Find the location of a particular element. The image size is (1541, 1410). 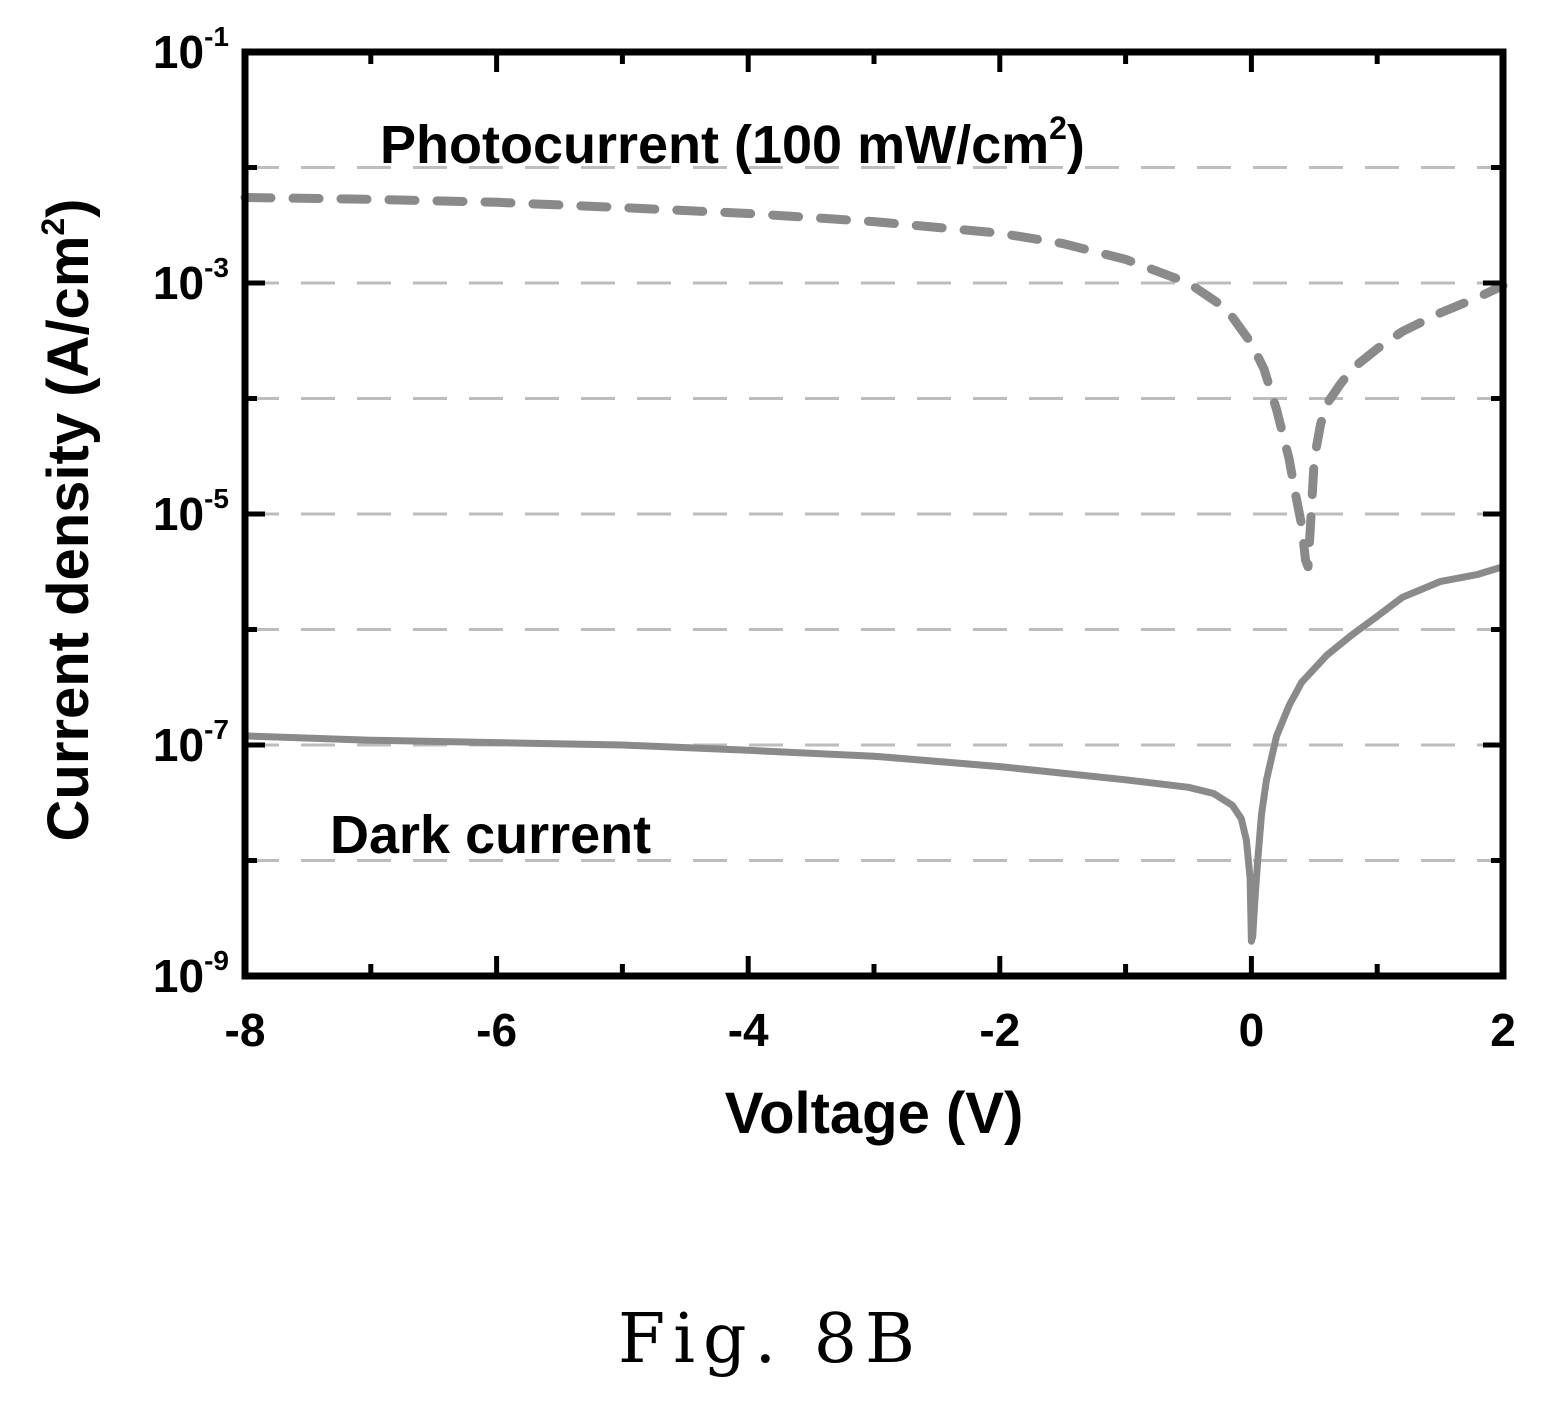

x-tick-label: -2 is located at coordinates (999, 1030).